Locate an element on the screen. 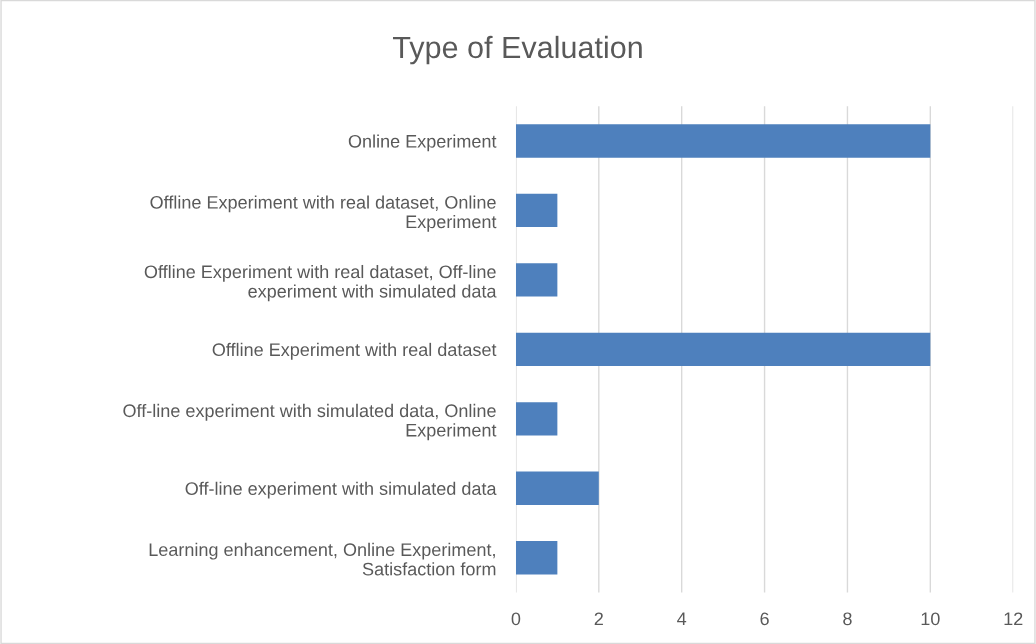  y-tick-label: Offline Experiment with real dataset is located at coordinates (354, 351).